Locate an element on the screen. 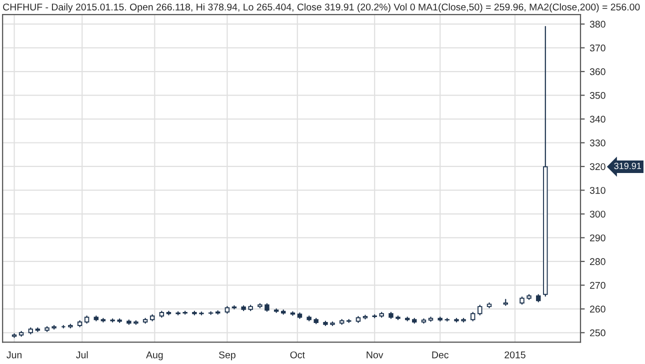 The image size is (645, 364). y-tick-label: 340 is located at coordinates (598, 119).